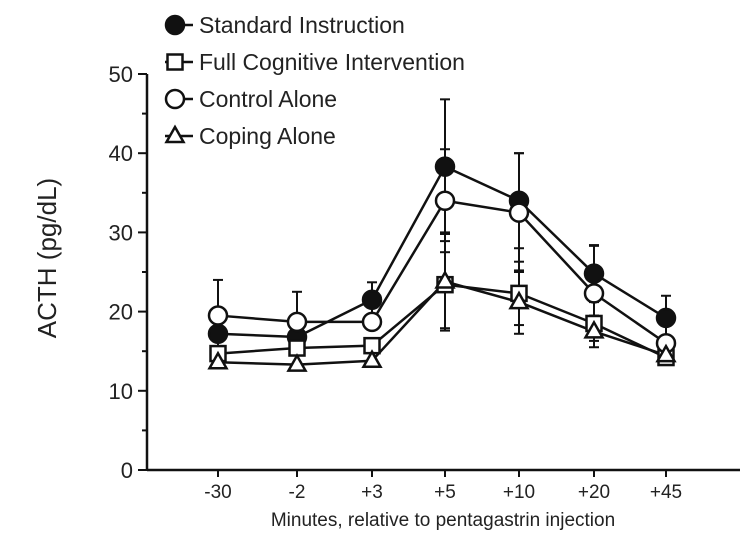 This screenshot has width=750, height=540. I want to click on legend-item-full-cognitive-intervention: Full Cognitive Intervention, so click(315, 62).